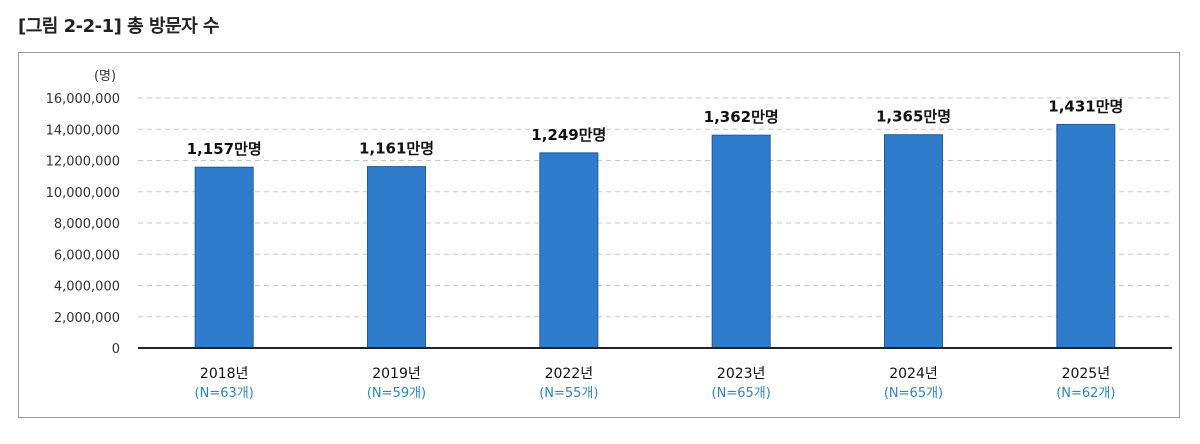  I want to click on data-label: 1,157만명, so click(224, 149).